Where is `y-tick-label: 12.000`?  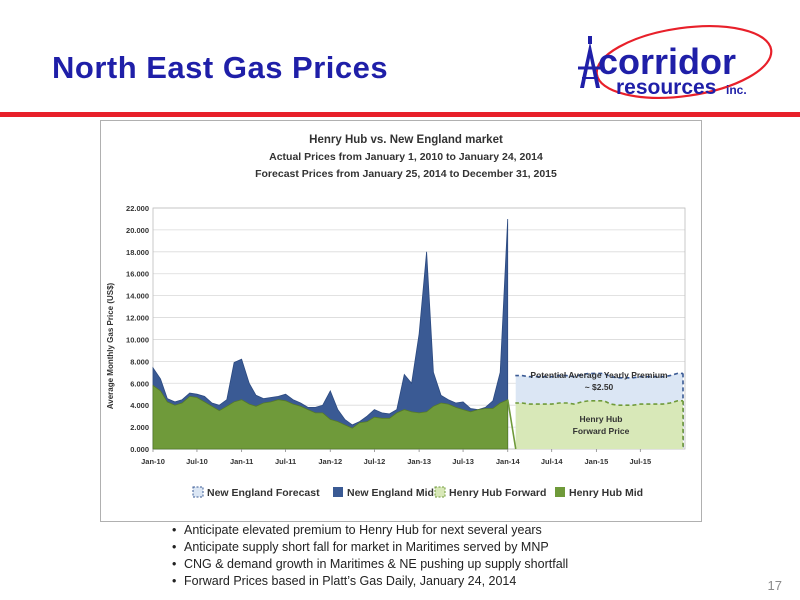
y-tick-label: 12.000 is located at coordinates (137, 318).